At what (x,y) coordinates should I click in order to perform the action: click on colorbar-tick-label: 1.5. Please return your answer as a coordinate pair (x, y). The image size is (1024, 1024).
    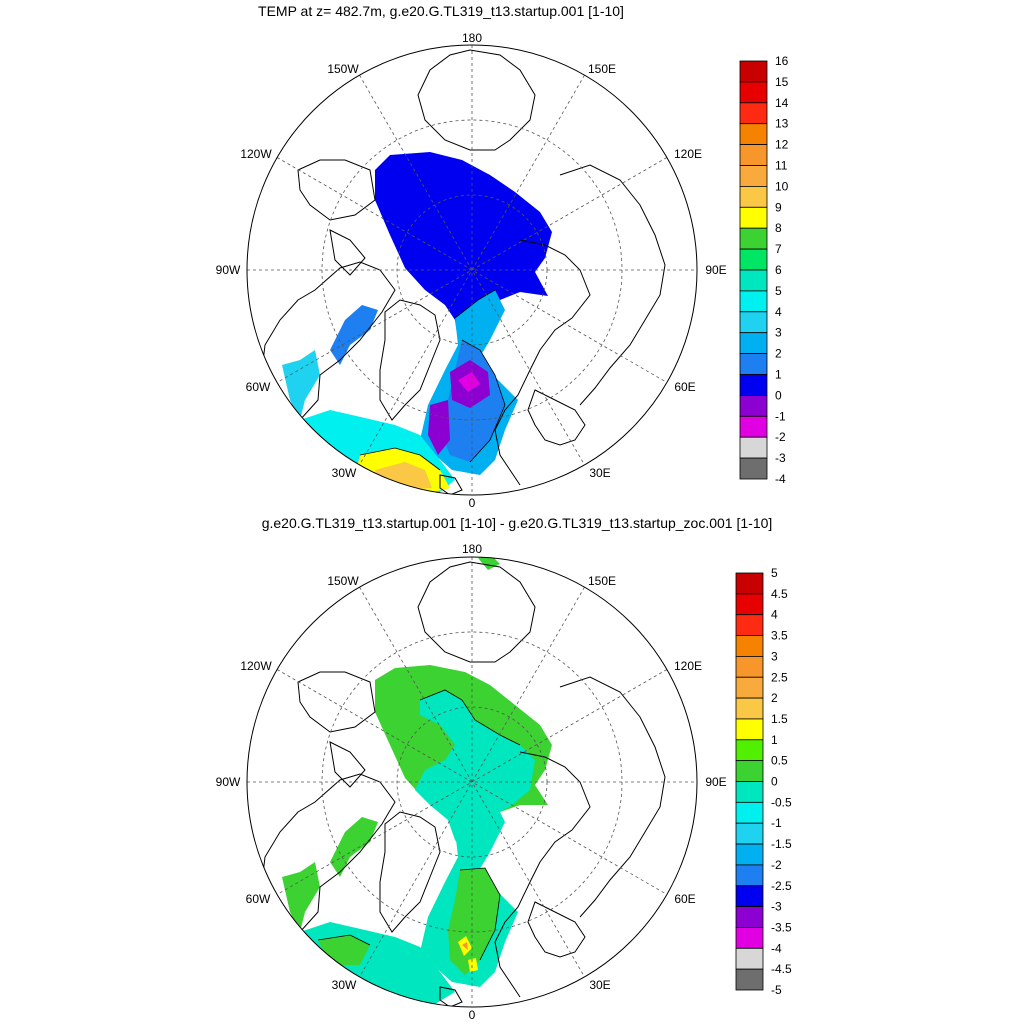
    Looking at the image, I should click on (779, 719).